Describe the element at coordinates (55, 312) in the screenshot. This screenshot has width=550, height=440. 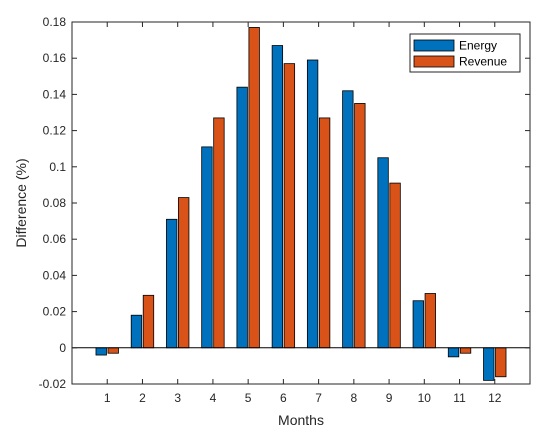
I see `y-tick-label: 0.02` at that location.